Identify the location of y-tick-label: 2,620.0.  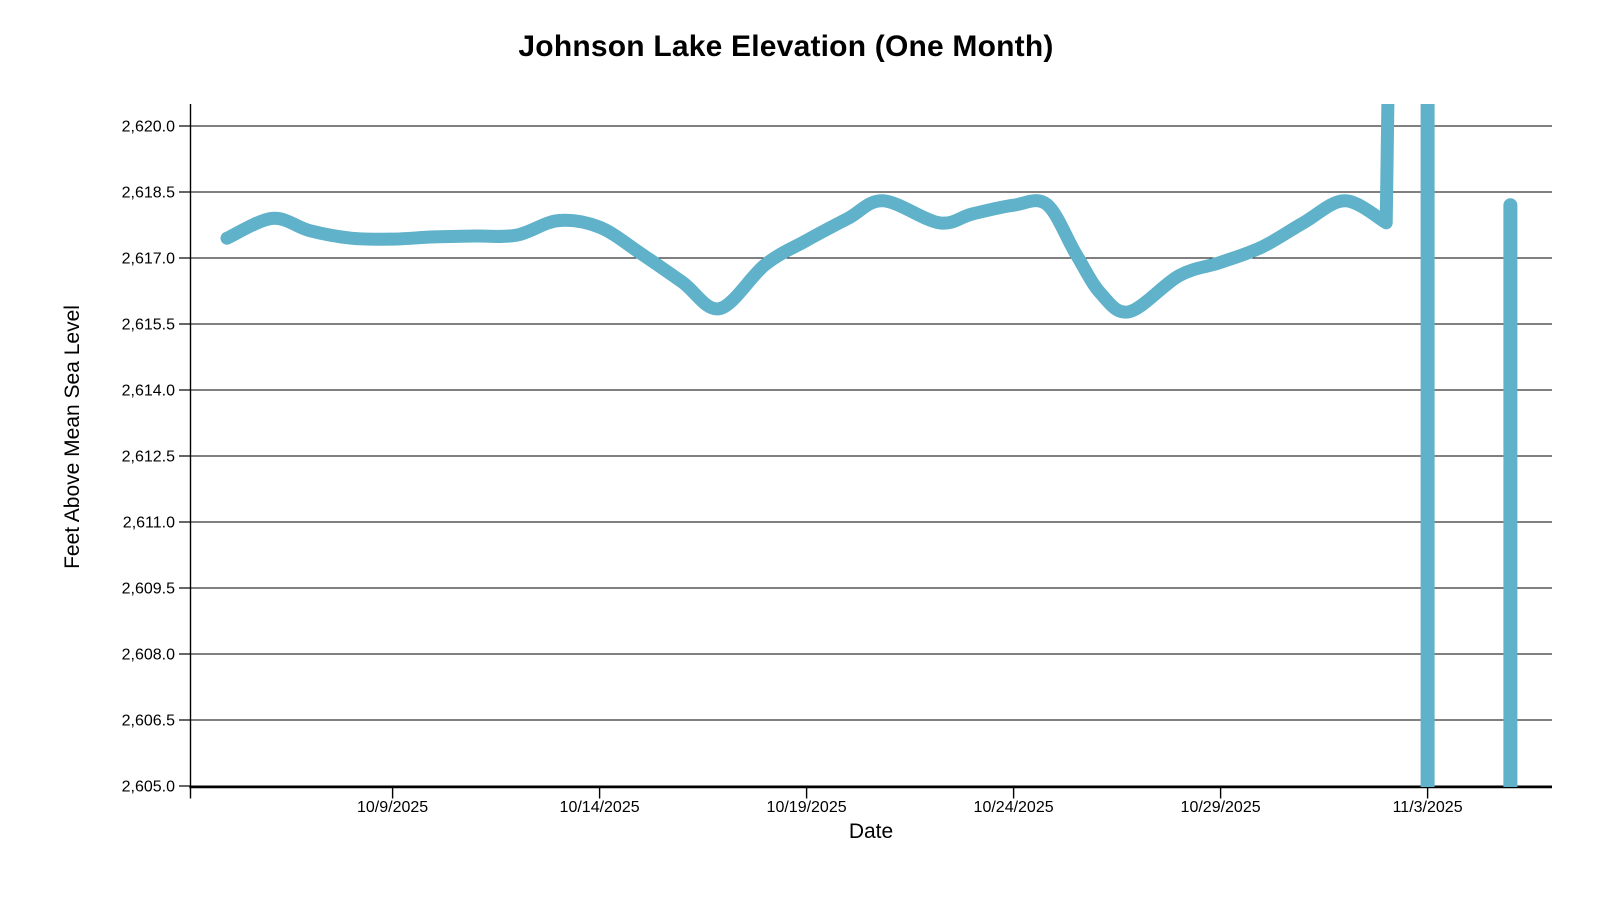
(148, 127).